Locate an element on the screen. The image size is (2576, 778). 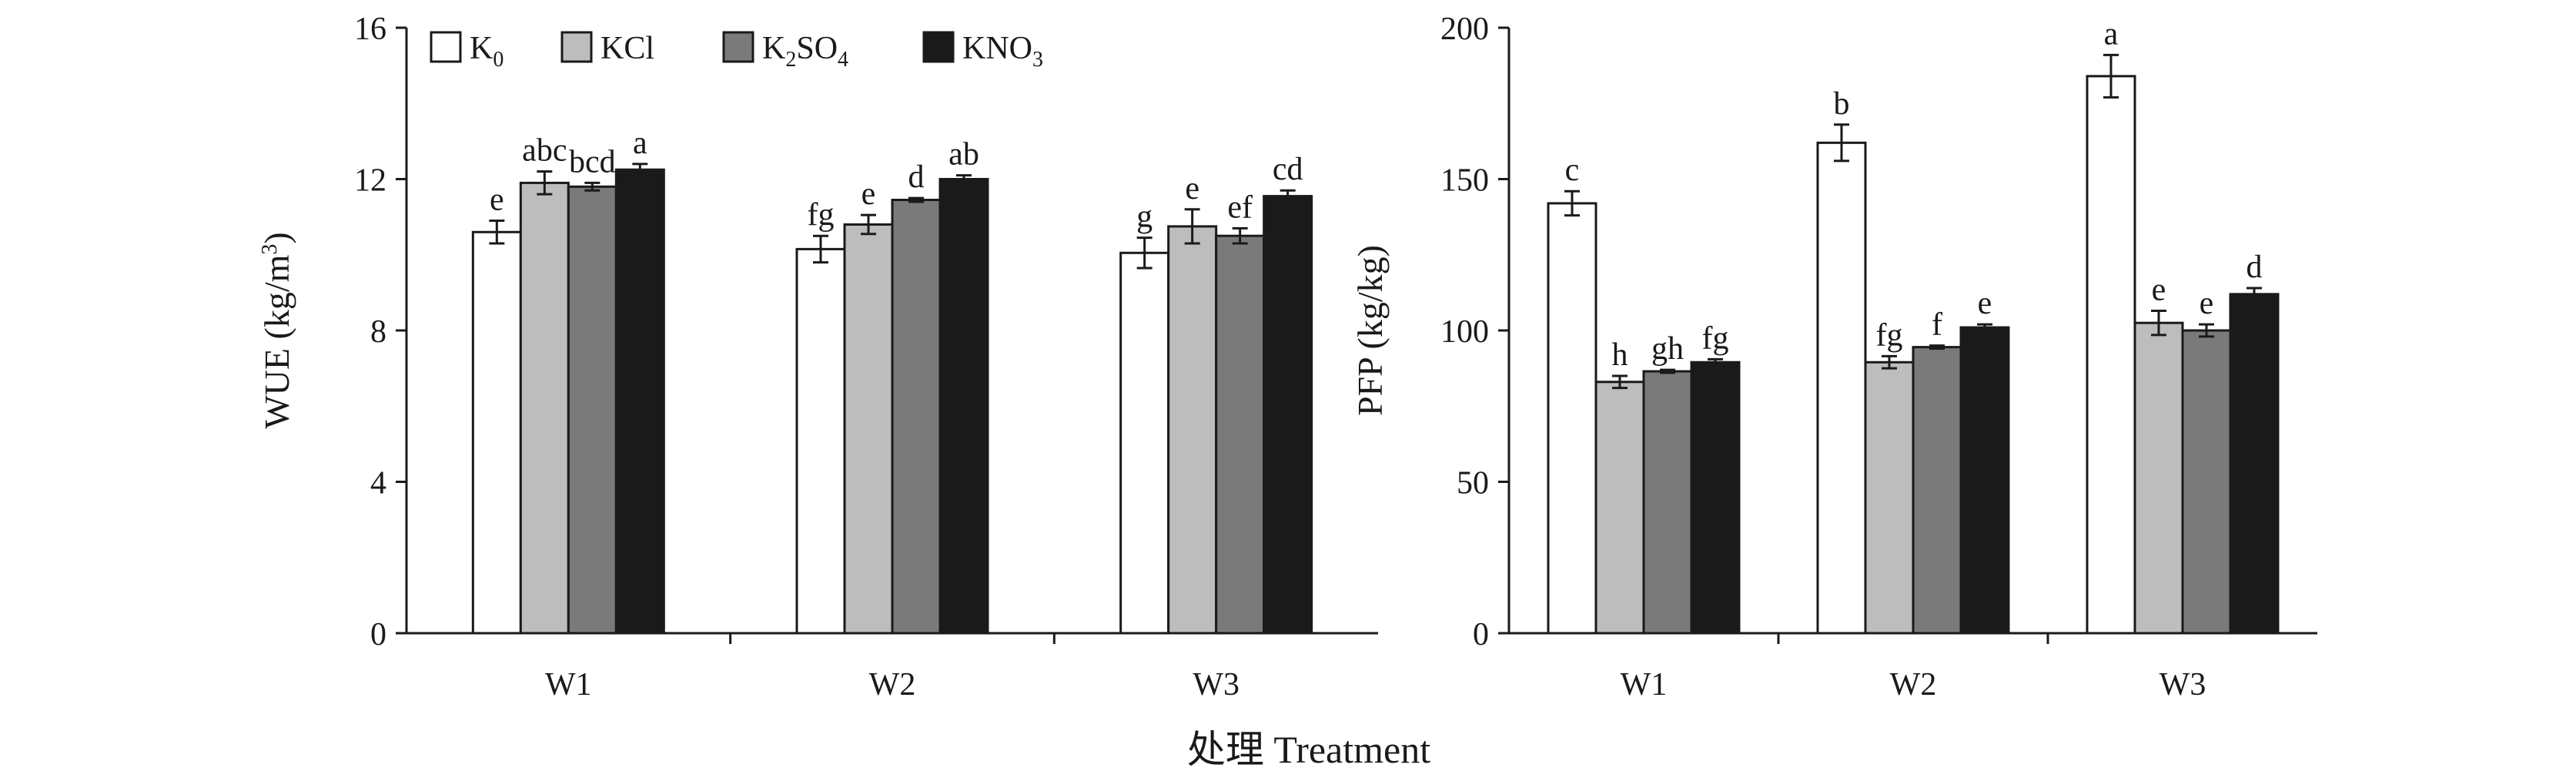
wue-significance-label: g is located at coordinates (1145, 218).